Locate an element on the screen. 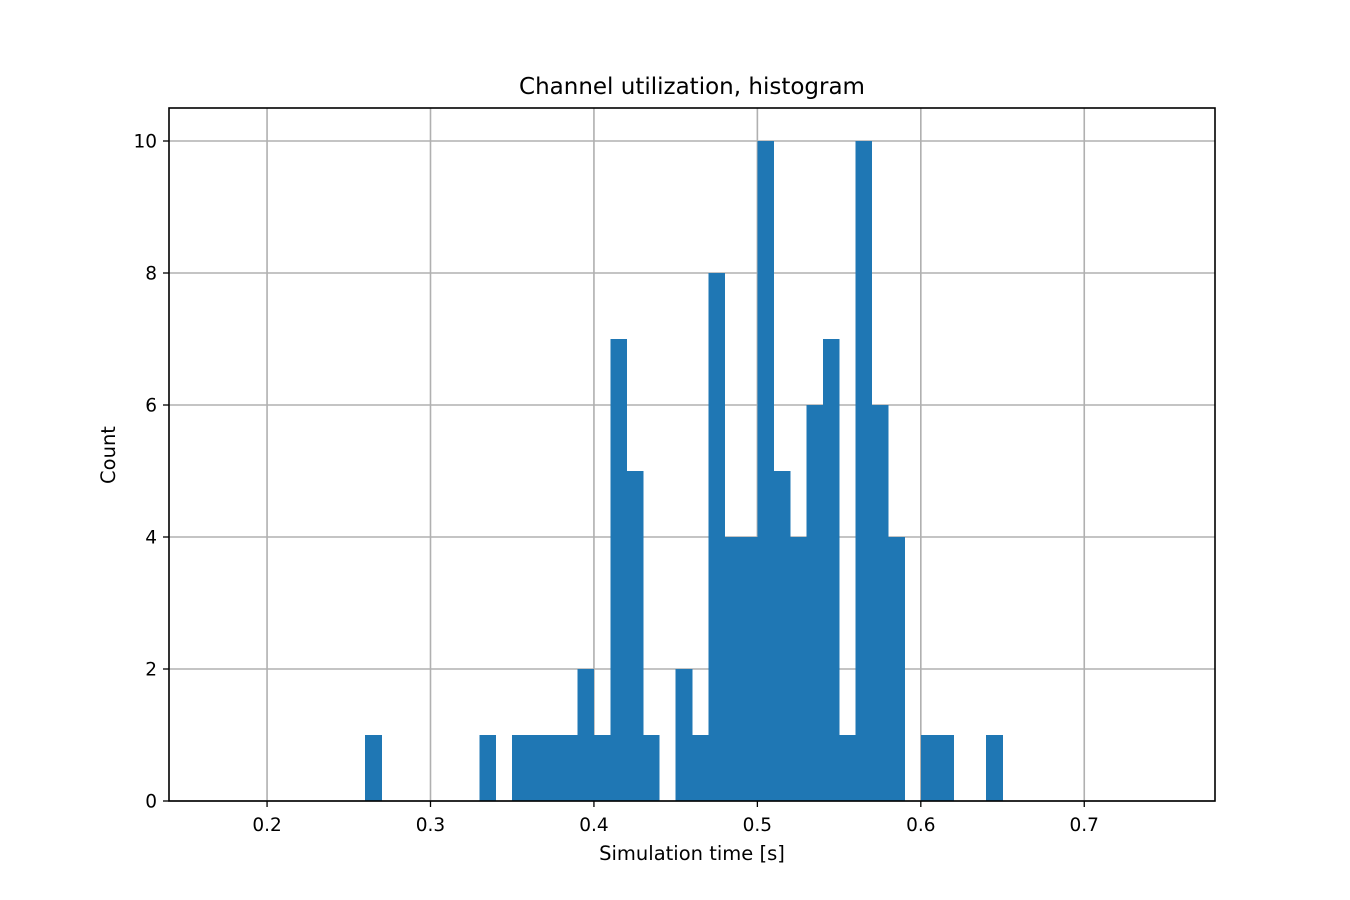 This screenshot has width=1350, height=900. y-tick-label: 2 is located at coordinates (151, 670).